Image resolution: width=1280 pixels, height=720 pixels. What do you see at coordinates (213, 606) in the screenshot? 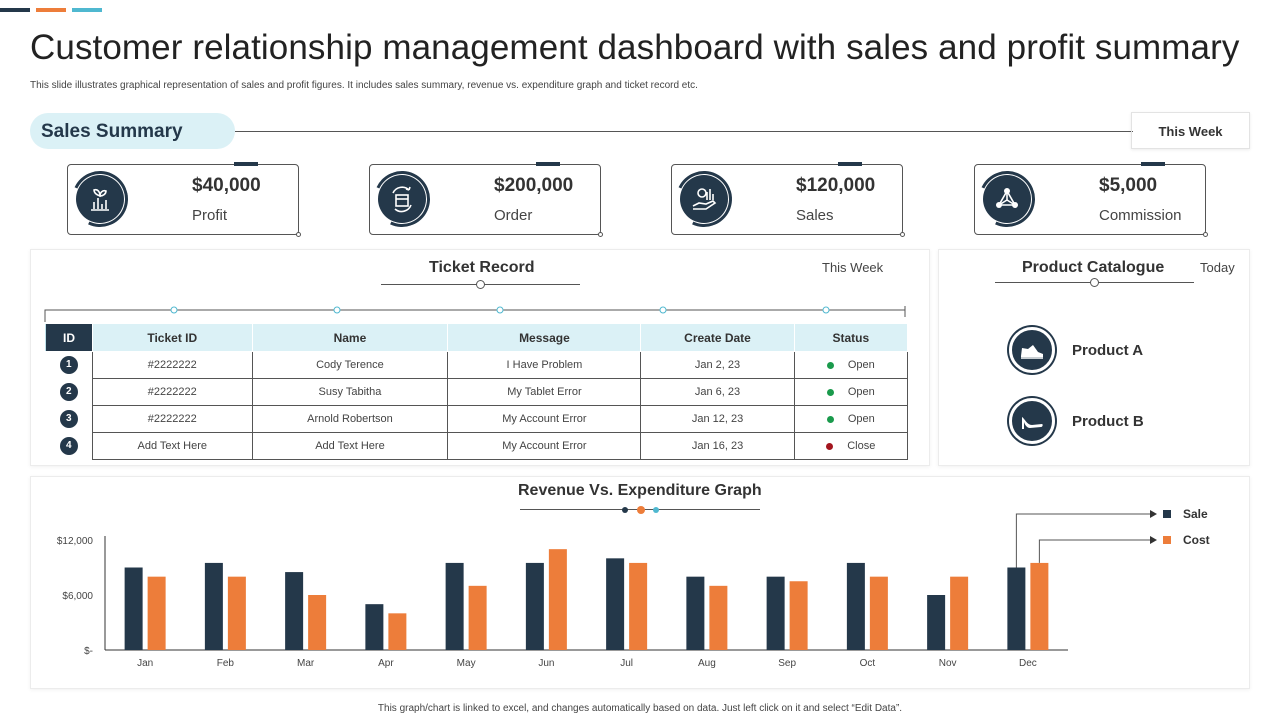
I see `bar-sale-feb` at bounding box center [213, 606].